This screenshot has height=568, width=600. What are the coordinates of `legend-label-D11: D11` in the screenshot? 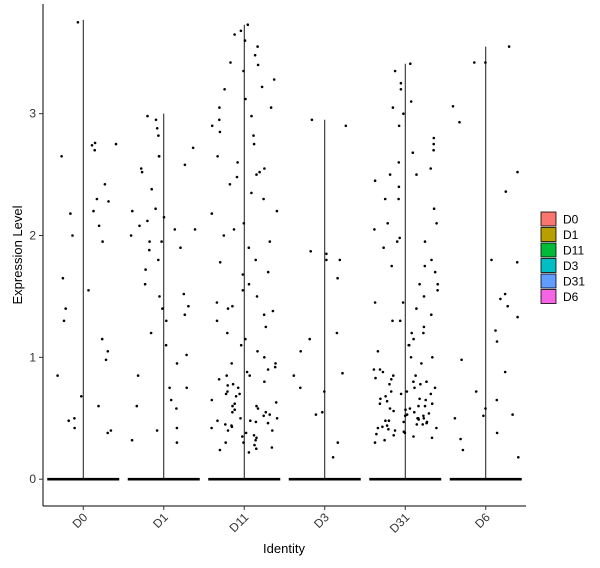 It's located at (573, 251).